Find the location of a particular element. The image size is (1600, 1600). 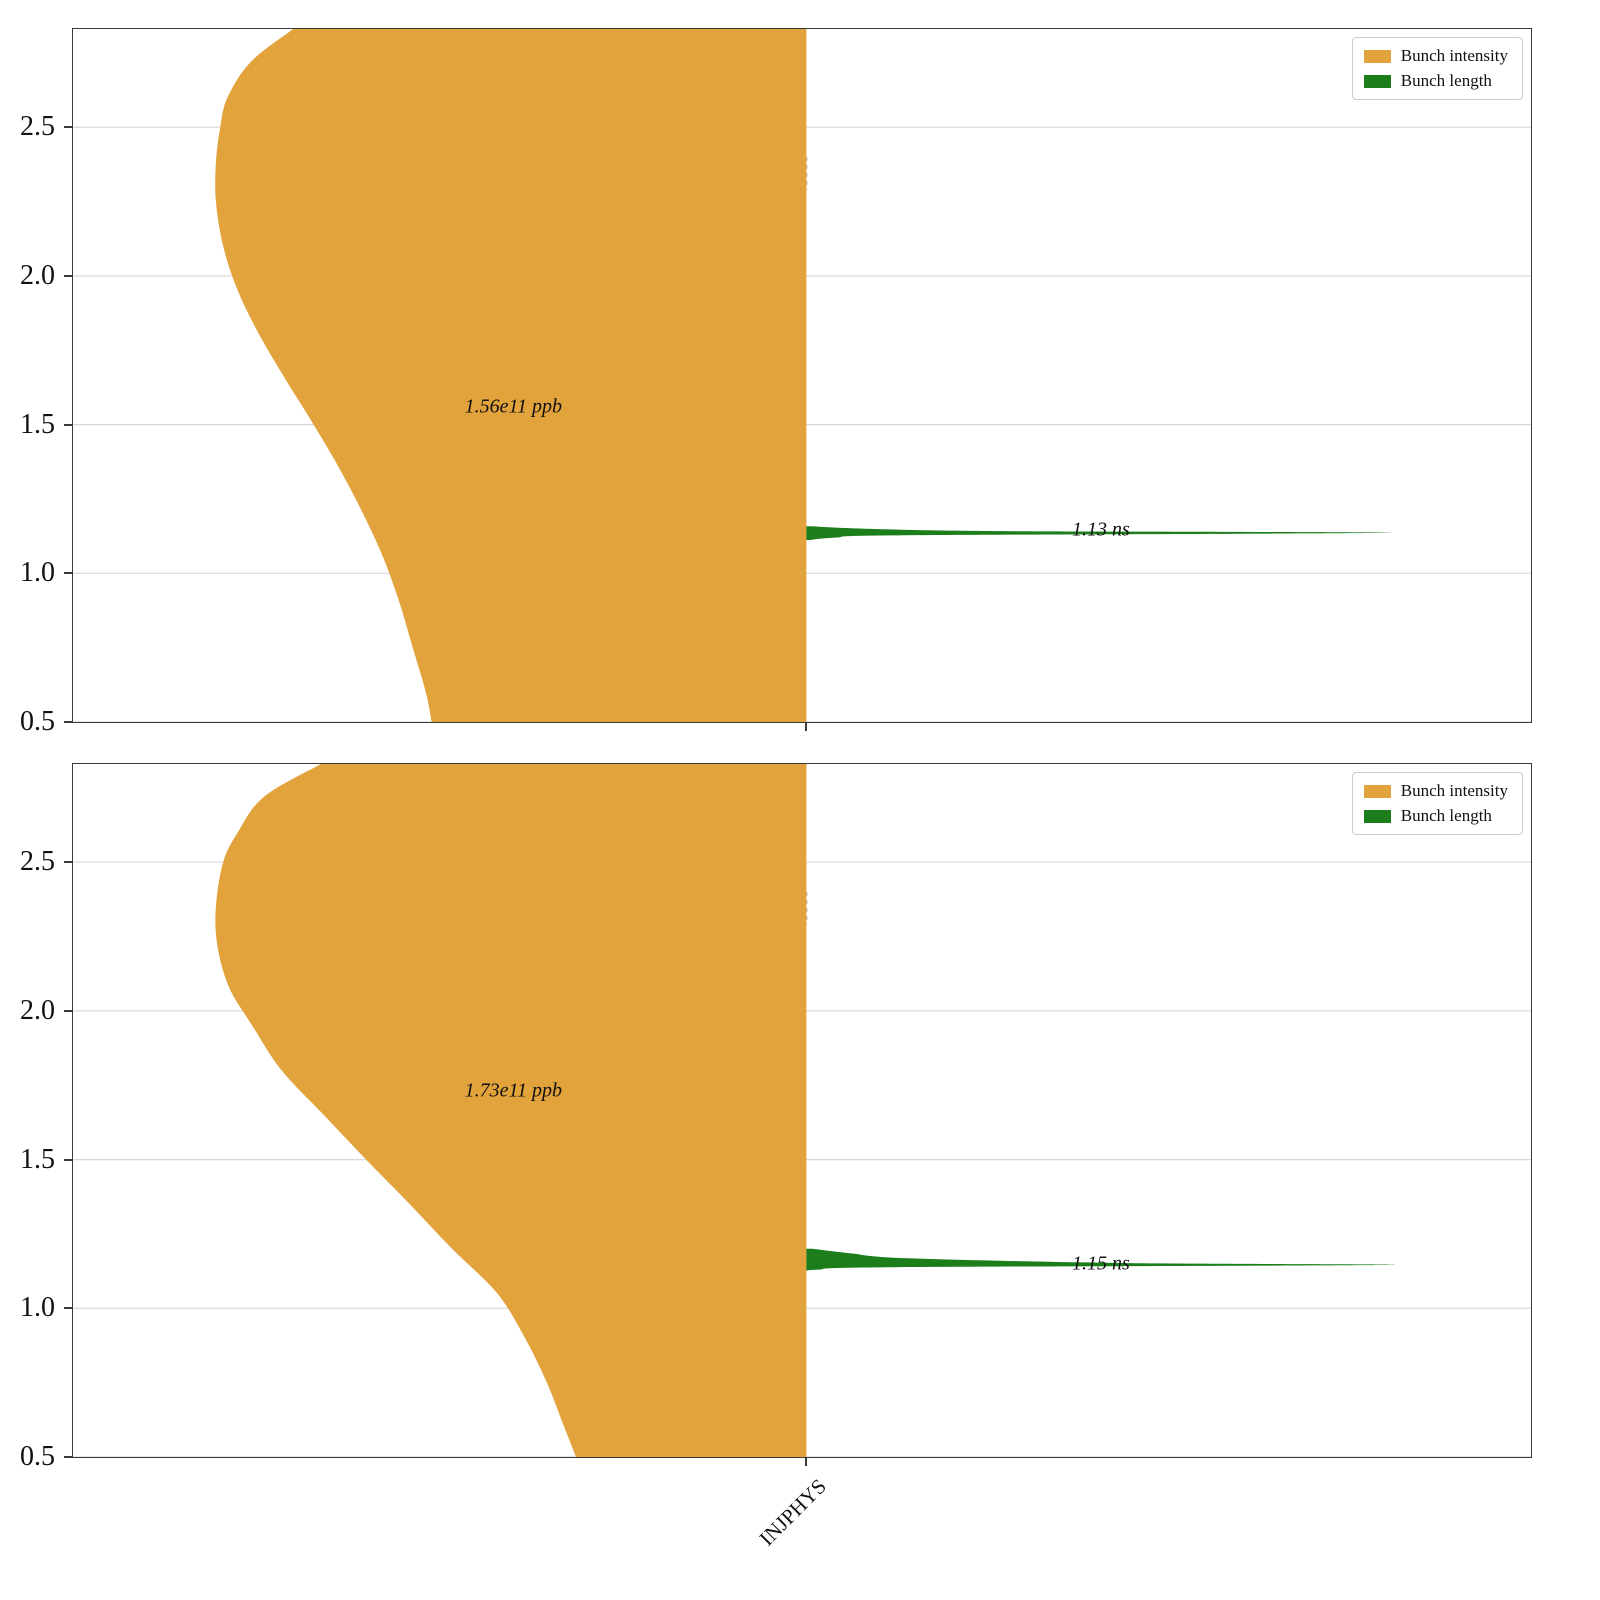

bunch-length-annotation: 1.15 ns is located at coordinates (1100, 1263).